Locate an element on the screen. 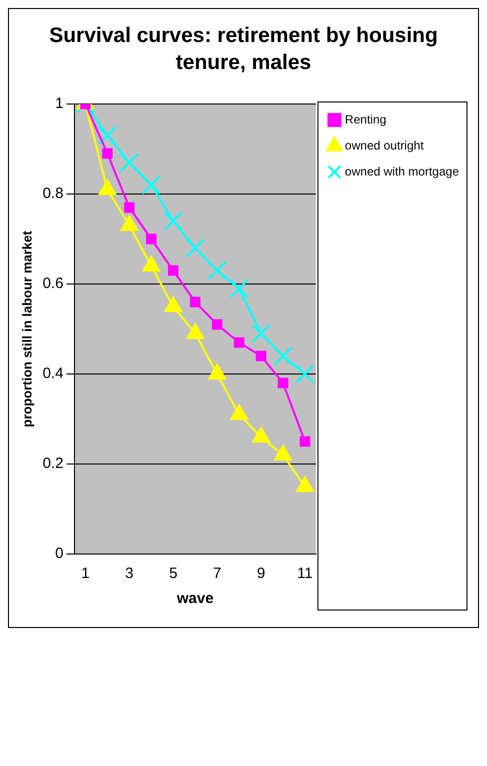 The height and width of the screenshot is (766, 487). x-tick-label: 11 is located at coordinates (305, 573).